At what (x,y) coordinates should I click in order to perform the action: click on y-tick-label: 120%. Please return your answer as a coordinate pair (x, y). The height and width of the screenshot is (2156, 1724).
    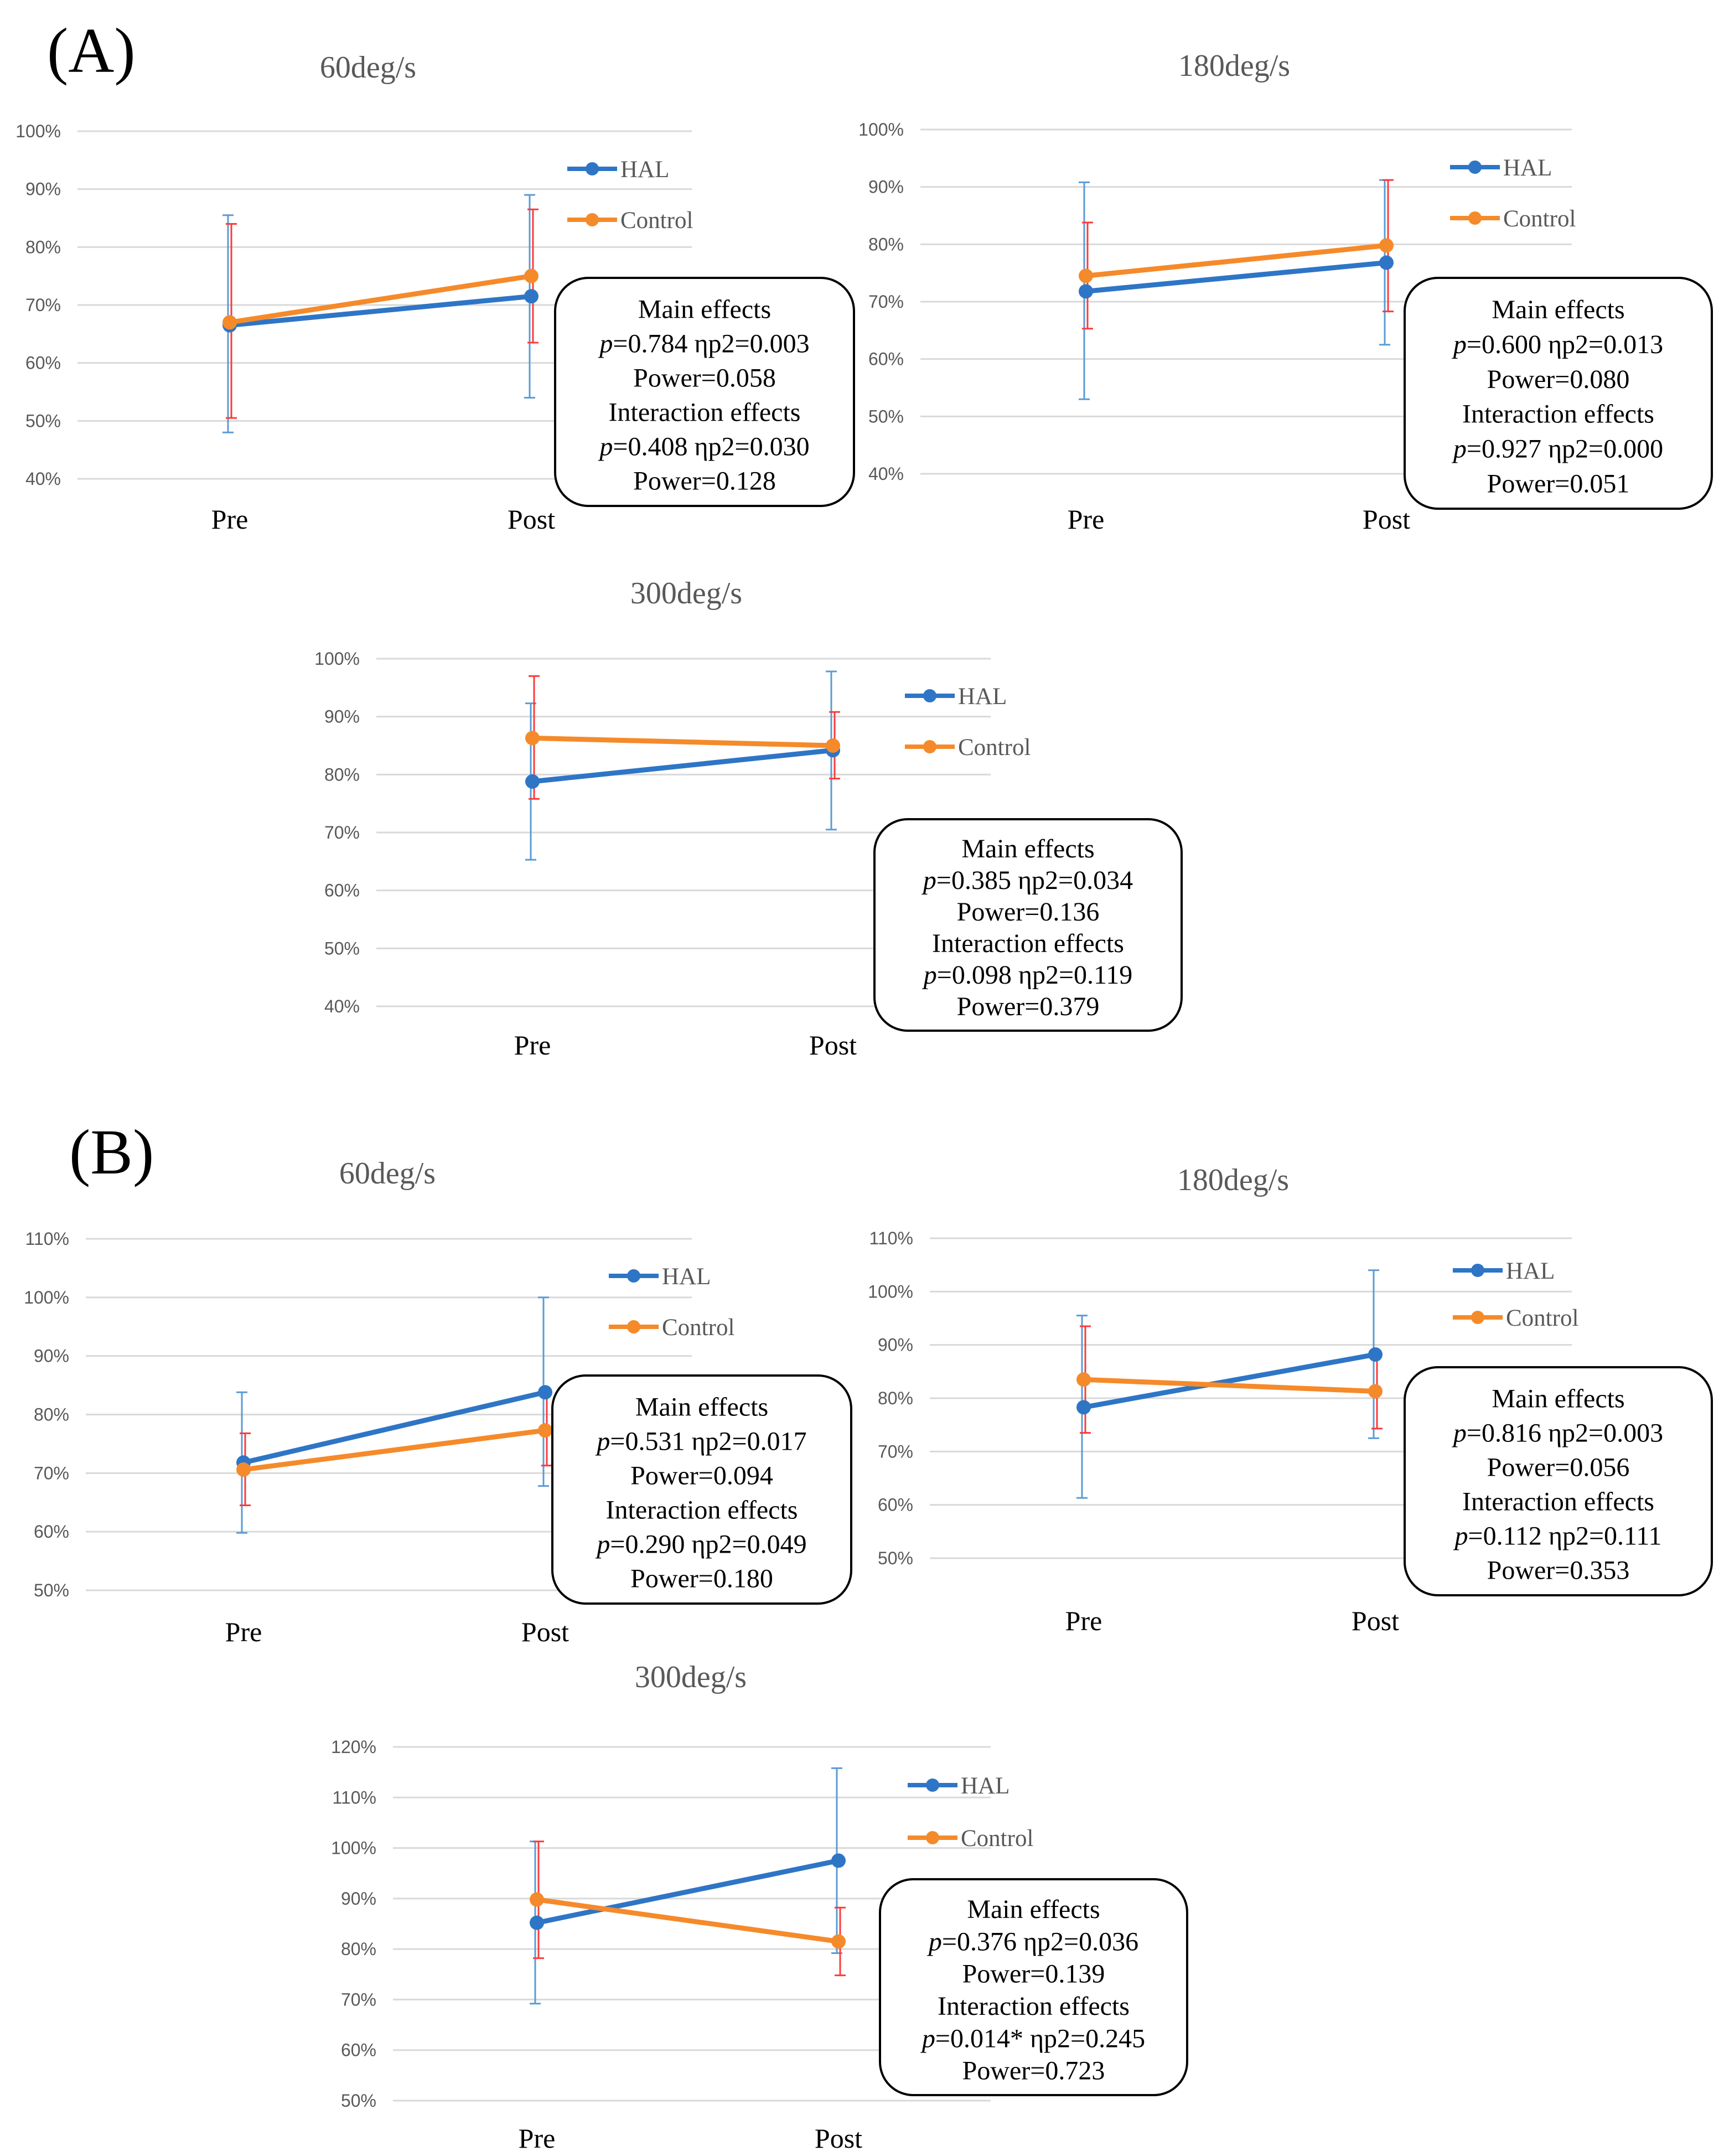
    Looking at the image, I should click on (353, 1747).